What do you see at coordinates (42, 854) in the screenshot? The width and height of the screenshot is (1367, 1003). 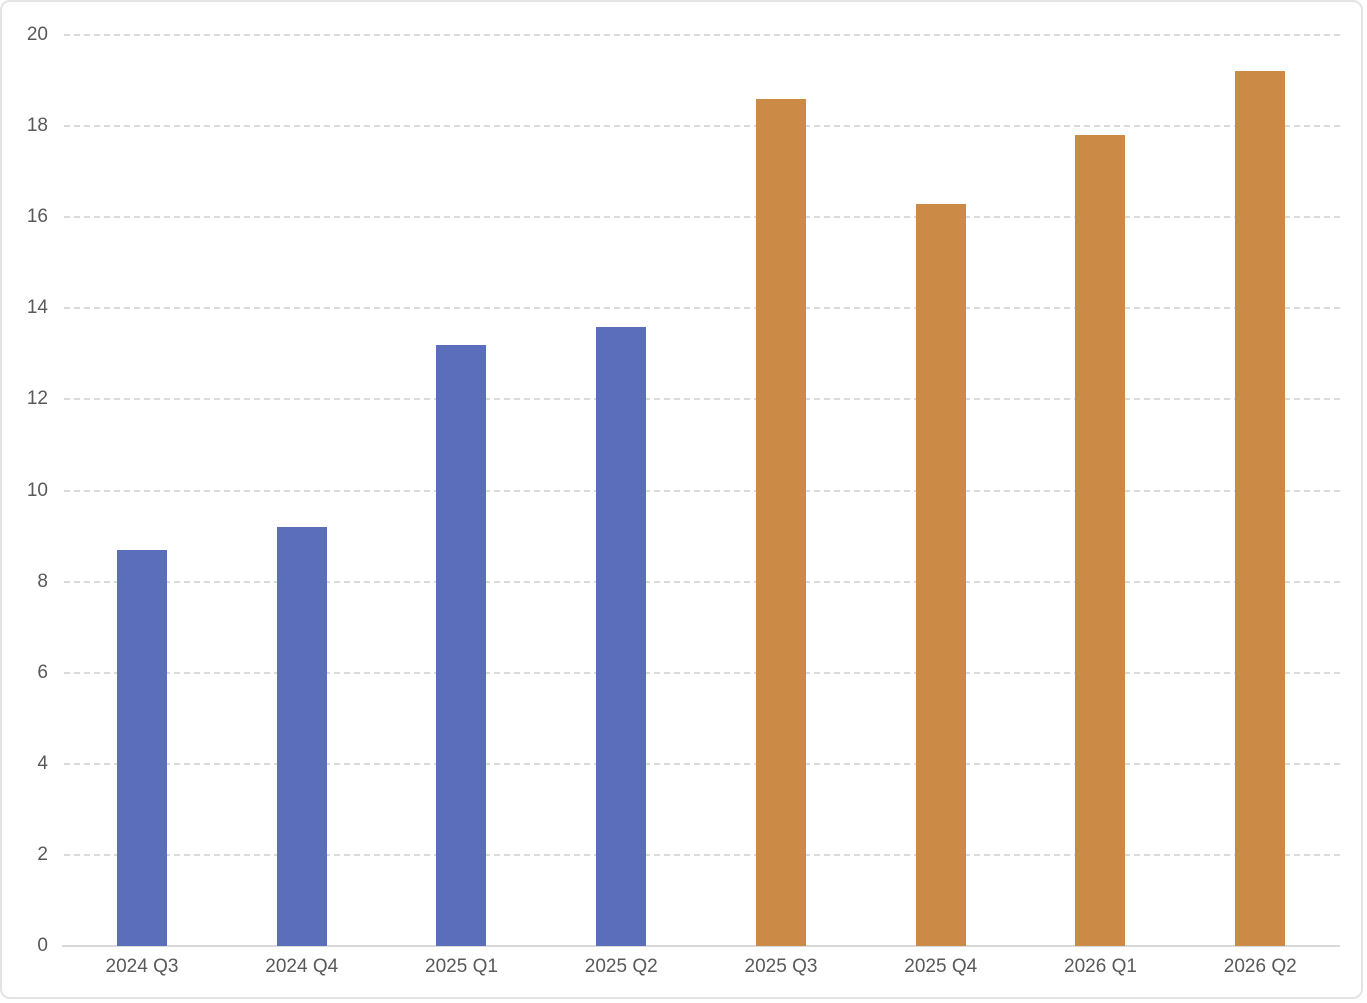 I see `y-tick-label: 2` at bounding box center [42, 854].